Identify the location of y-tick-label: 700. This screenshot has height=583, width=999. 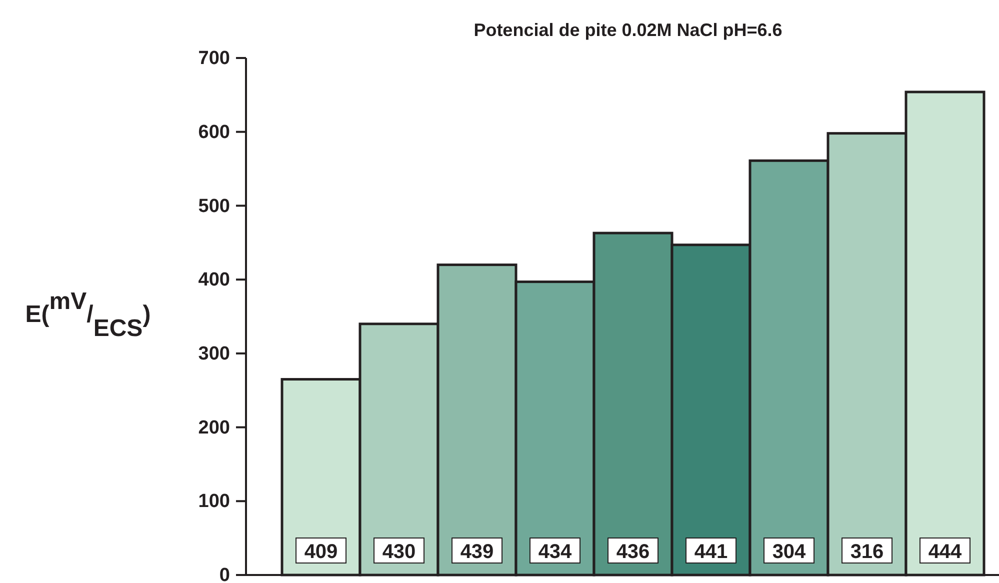
(214, 59).